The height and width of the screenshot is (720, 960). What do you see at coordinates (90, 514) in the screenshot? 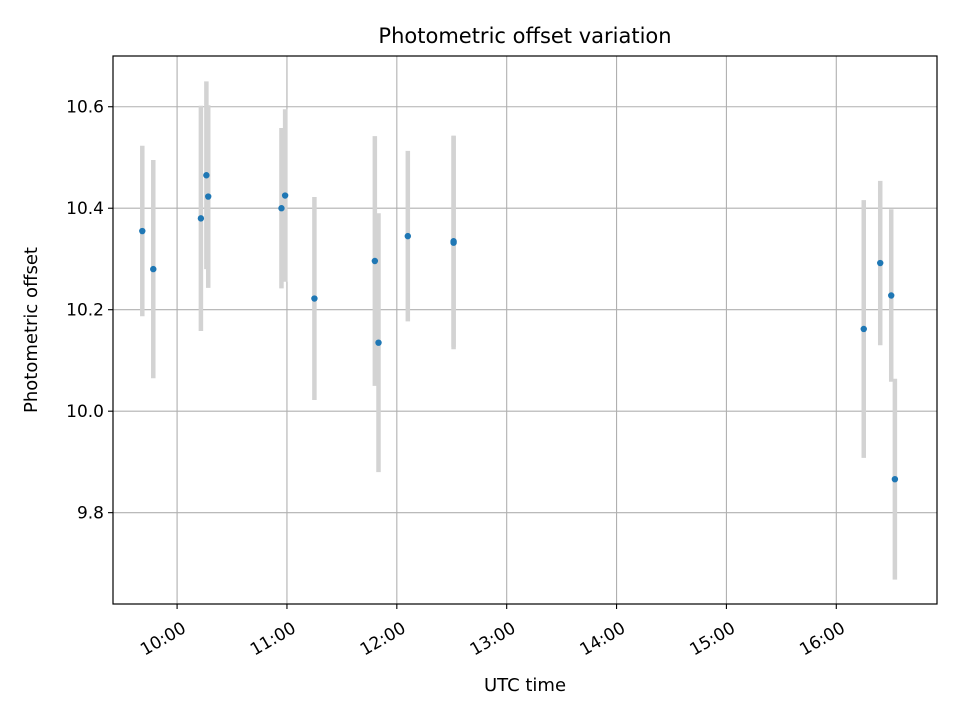
I see `y-tick-label: 9.8` at bounding box center [90, 514].